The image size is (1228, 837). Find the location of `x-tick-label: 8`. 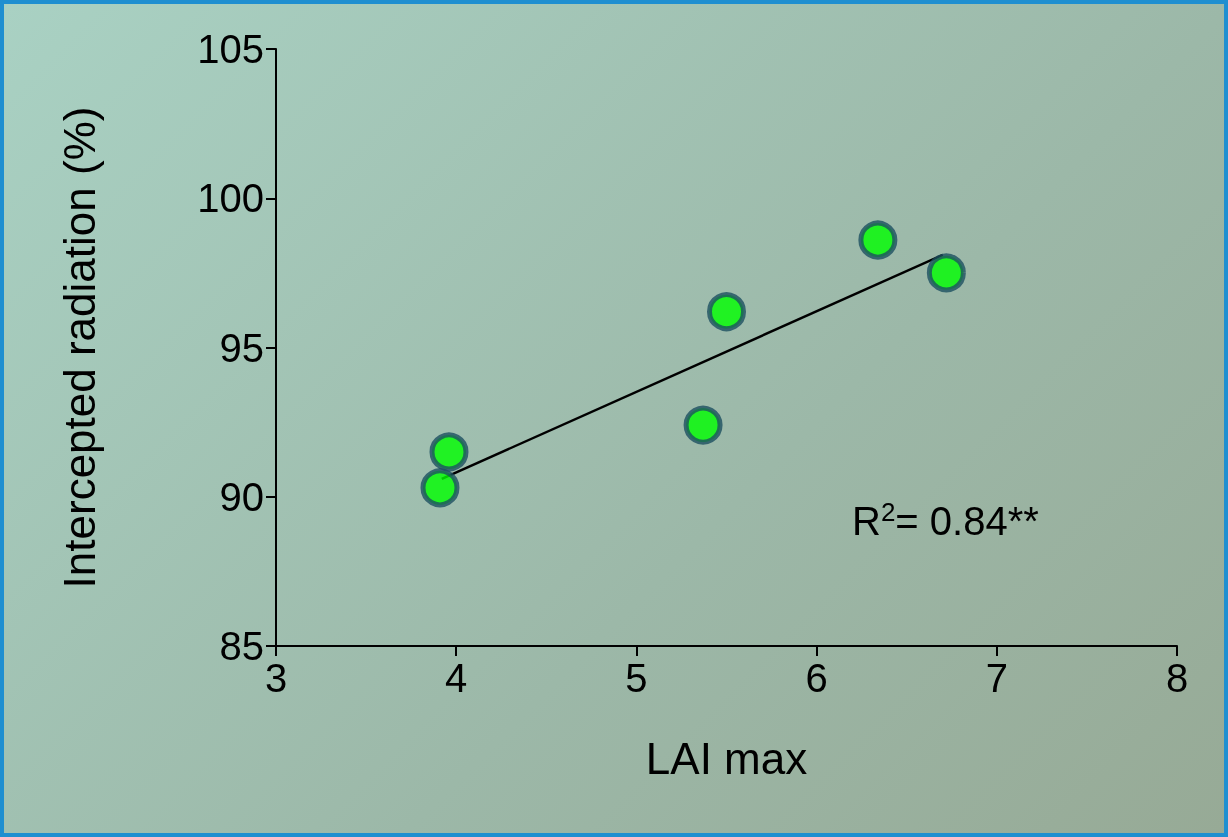

x-tick-label: 8 is located at coordinates (1177, 678).